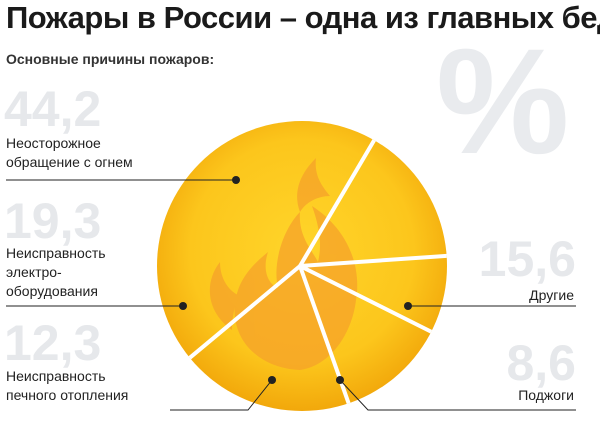 The width and height of the screenshot is (600, 423). Describe the element at coordinates (183, 306) in the screenshot. I see `slice-dot-electrical` at that location.